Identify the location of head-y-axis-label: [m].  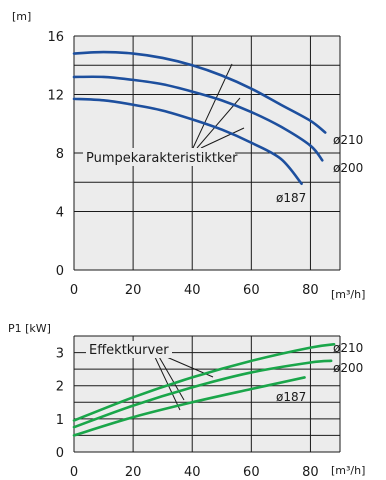
(21, 16).